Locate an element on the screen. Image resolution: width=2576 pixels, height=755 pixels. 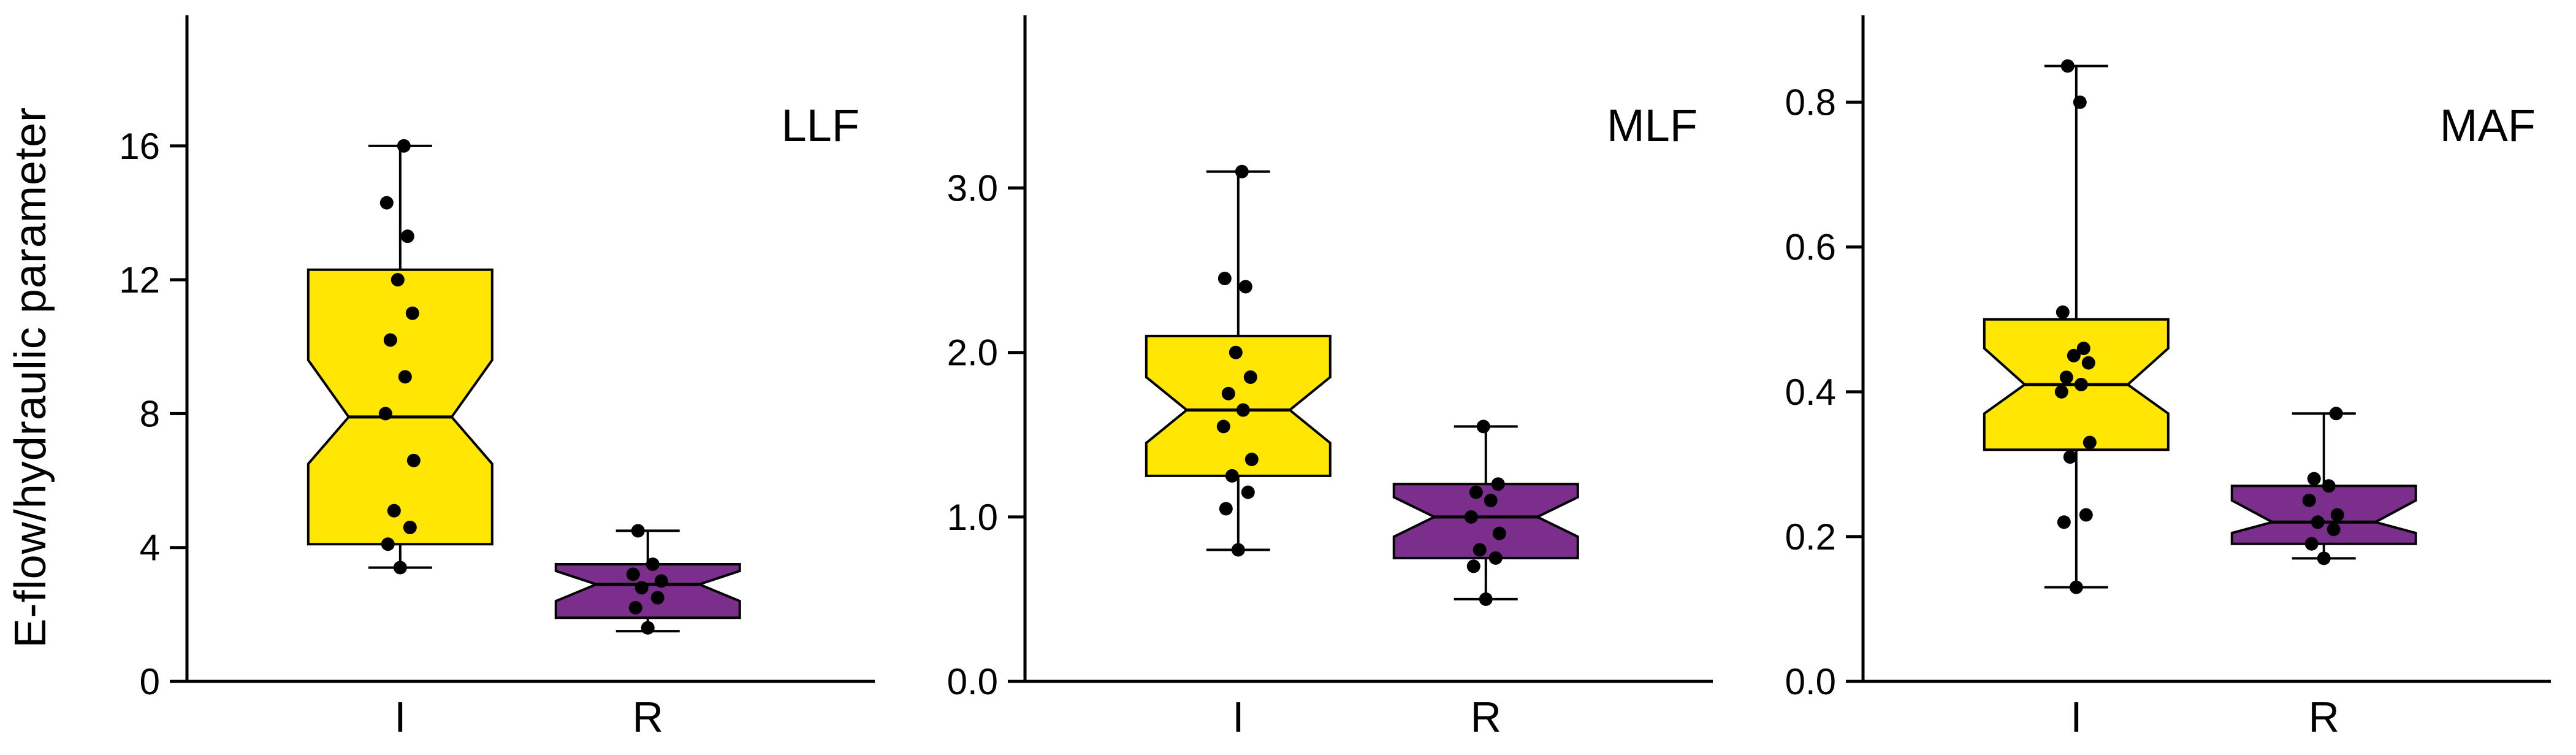
y-tick-label: 1.0 is located at coordinates (972, 517).